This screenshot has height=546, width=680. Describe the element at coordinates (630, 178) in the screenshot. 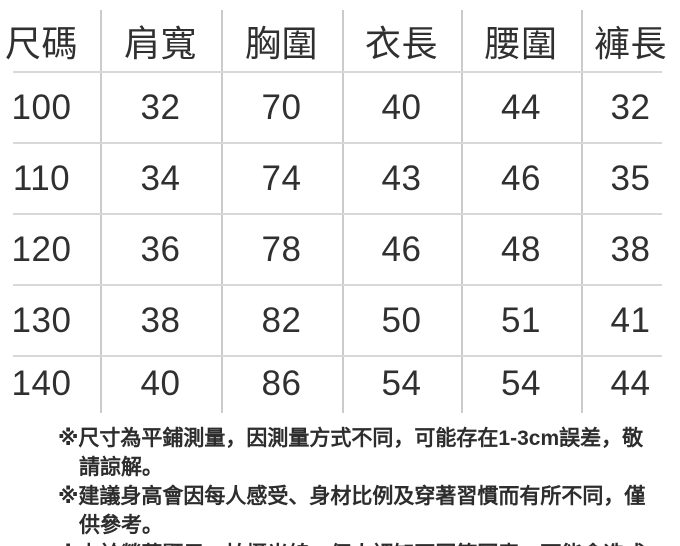

I see `table-cell: 35` at that location.